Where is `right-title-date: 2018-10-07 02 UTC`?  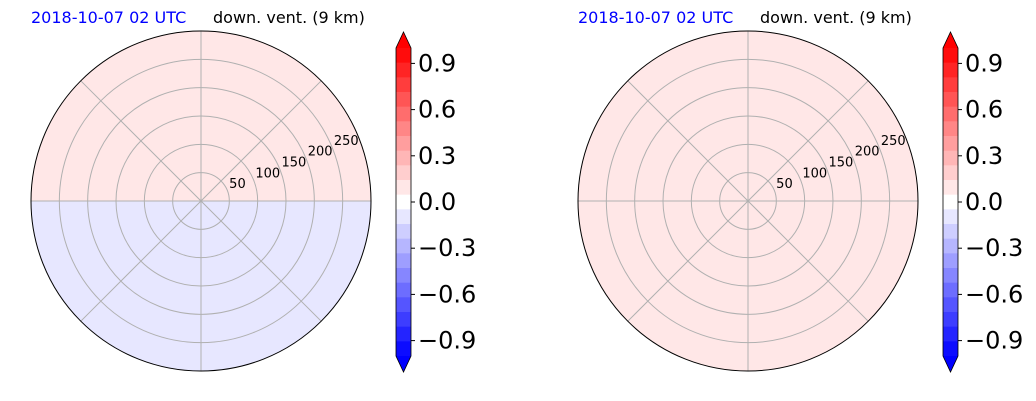 right-title-date: 2018-10-07 02 UTC is located at coordinates (656, 17).